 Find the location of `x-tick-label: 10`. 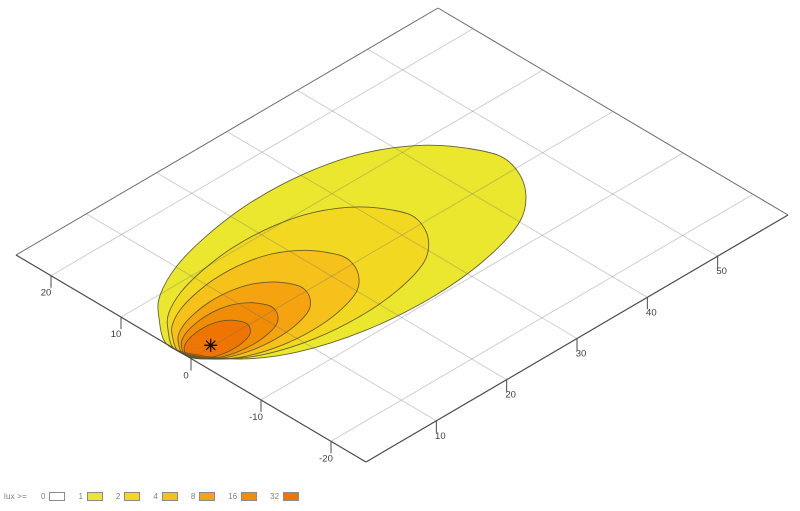

x-tick-label: 10 is located at coordinates (440, 436).